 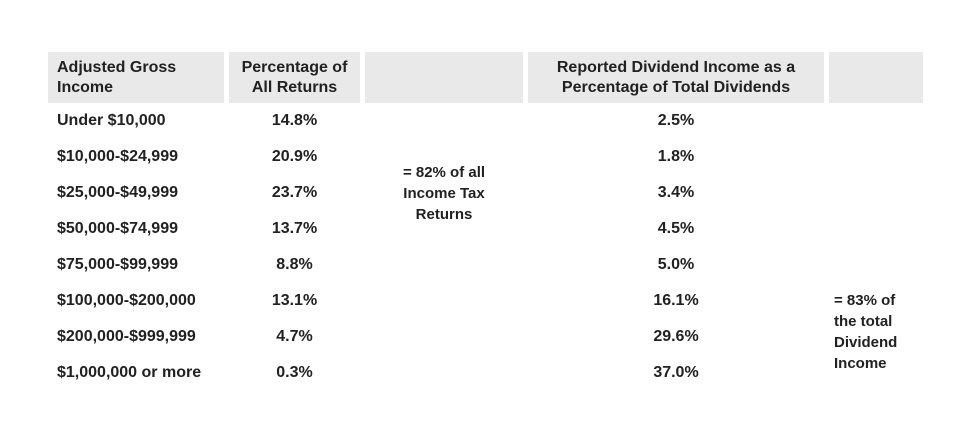 I want to click on header-adjusted-gross-income: Adjusted Gross Income, so click(x=136, y=77).